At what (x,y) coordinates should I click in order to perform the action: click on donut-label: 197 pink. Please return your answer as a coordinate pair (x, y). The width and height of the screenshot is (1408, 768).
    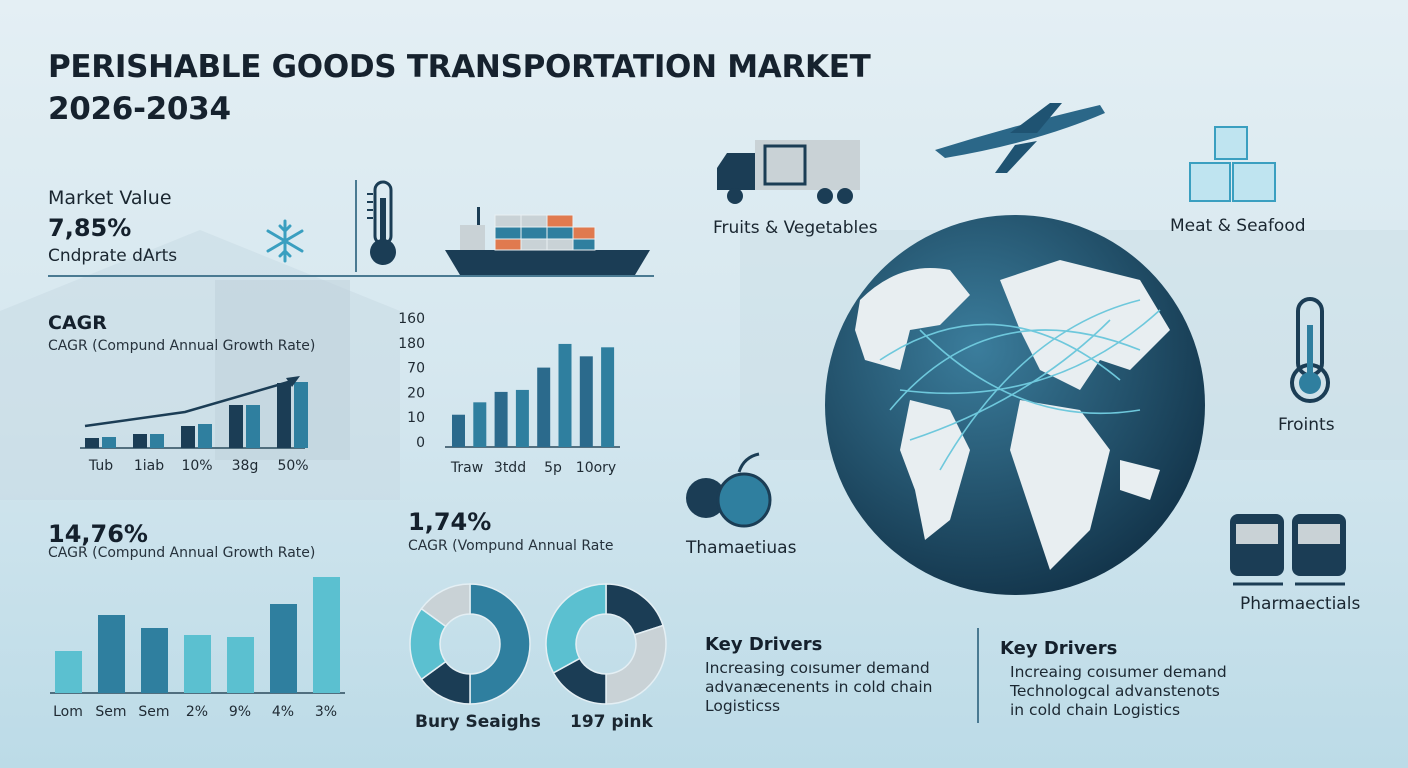
    Looking at the image, I should click on (611, 722).